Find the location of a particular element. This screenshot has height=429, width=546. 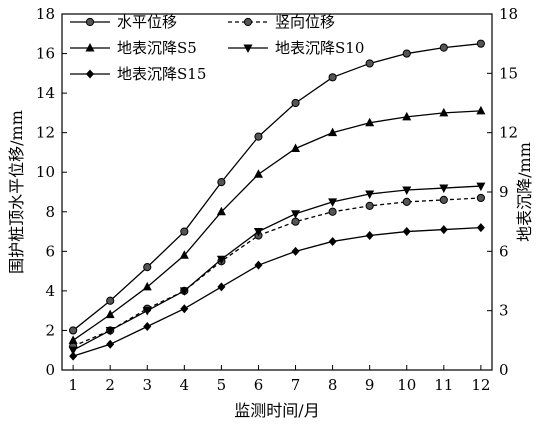

right-y-tick-label: 0 is located at coordinates (504, 370).